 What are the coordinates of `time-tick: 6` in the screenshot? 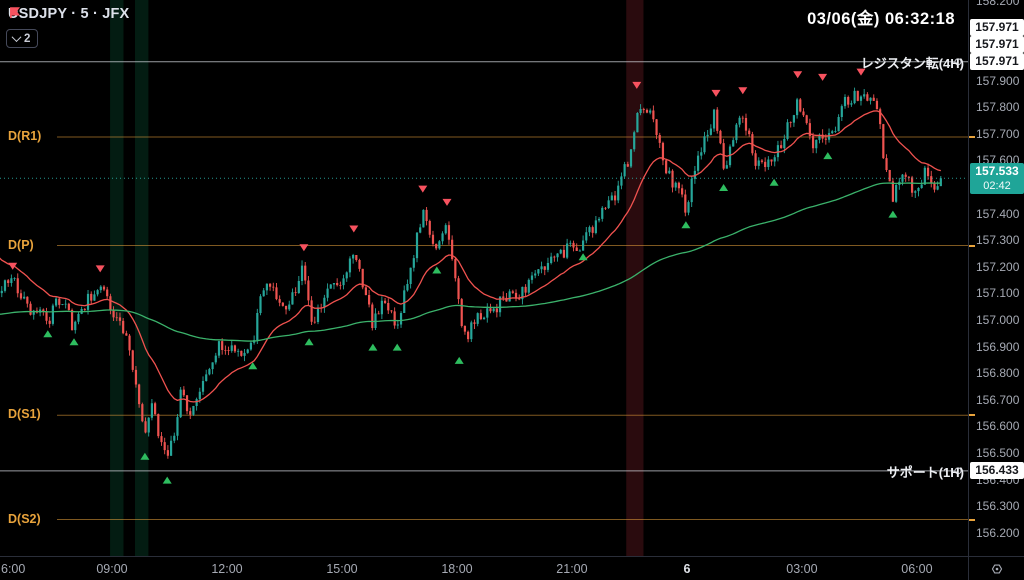 It's located at (687, 569).